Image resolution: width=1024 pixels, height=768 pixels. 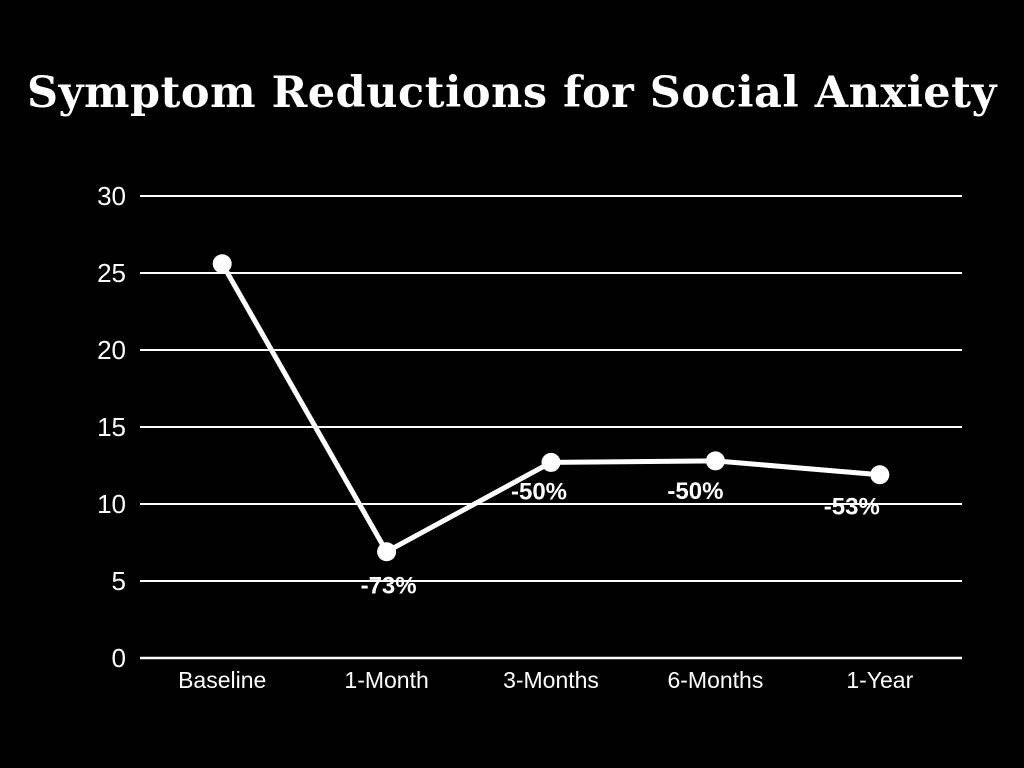 I want to click on x-tick-label: 6-Months, so click(x=715, y=680).